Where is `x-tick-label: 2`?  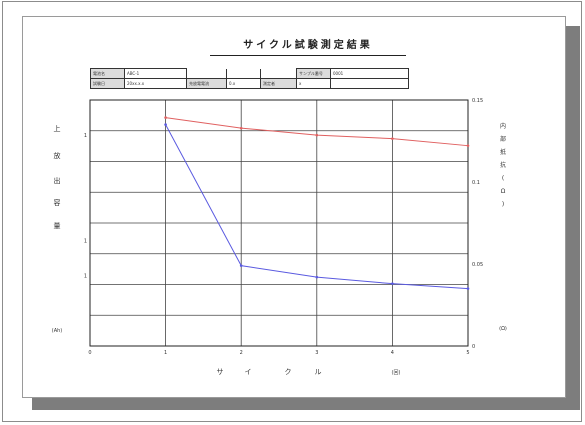 x-tick-label: 2 is located at coordinates (241, 353).